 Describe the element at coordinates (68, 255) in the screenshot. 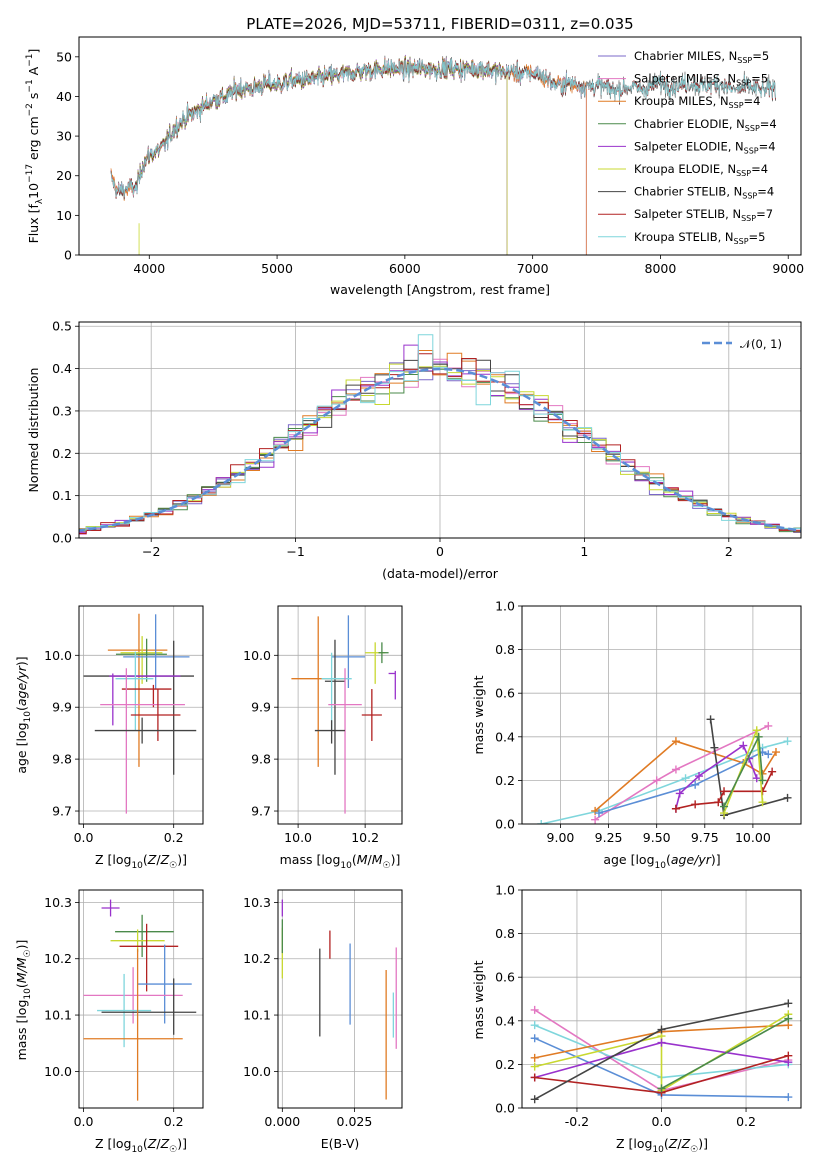

I see `y-tick-label: 0` at that location.